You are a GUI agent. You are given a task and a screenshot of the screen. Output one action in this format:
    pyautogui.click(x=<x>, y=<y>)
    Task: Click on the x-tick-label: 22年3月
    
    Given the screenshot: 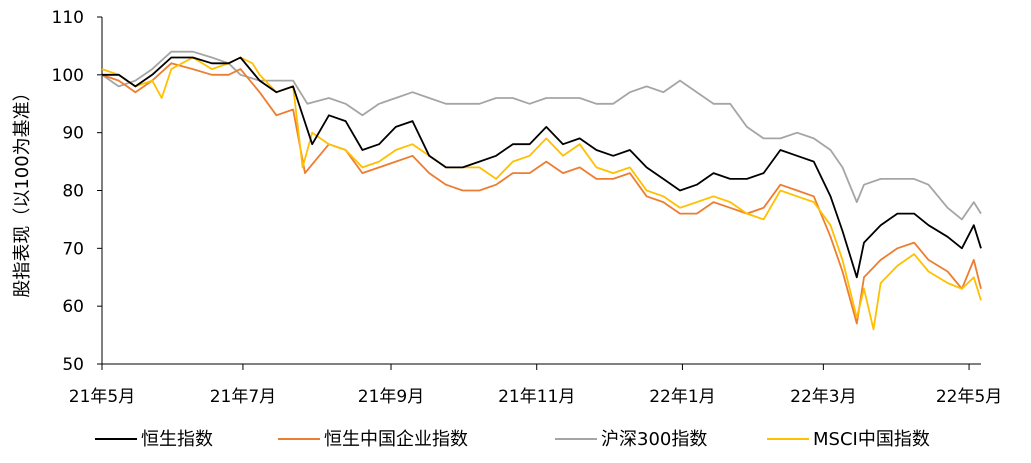 What is the action you would take?
    pyautogui.click(x=823, y=397)
    